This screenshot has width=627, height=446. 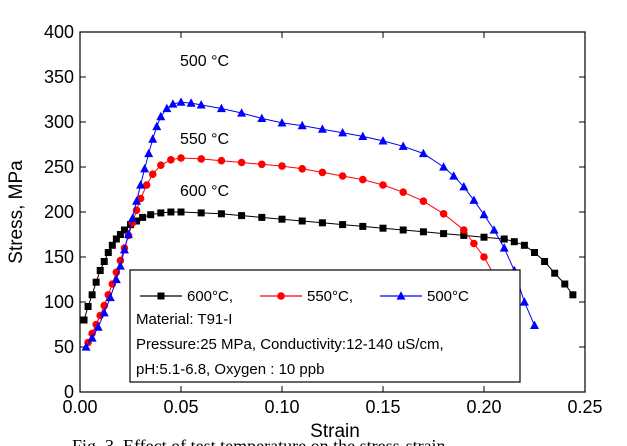 I want to click on legend-label: 550°C,, so click(x=330, y=296).